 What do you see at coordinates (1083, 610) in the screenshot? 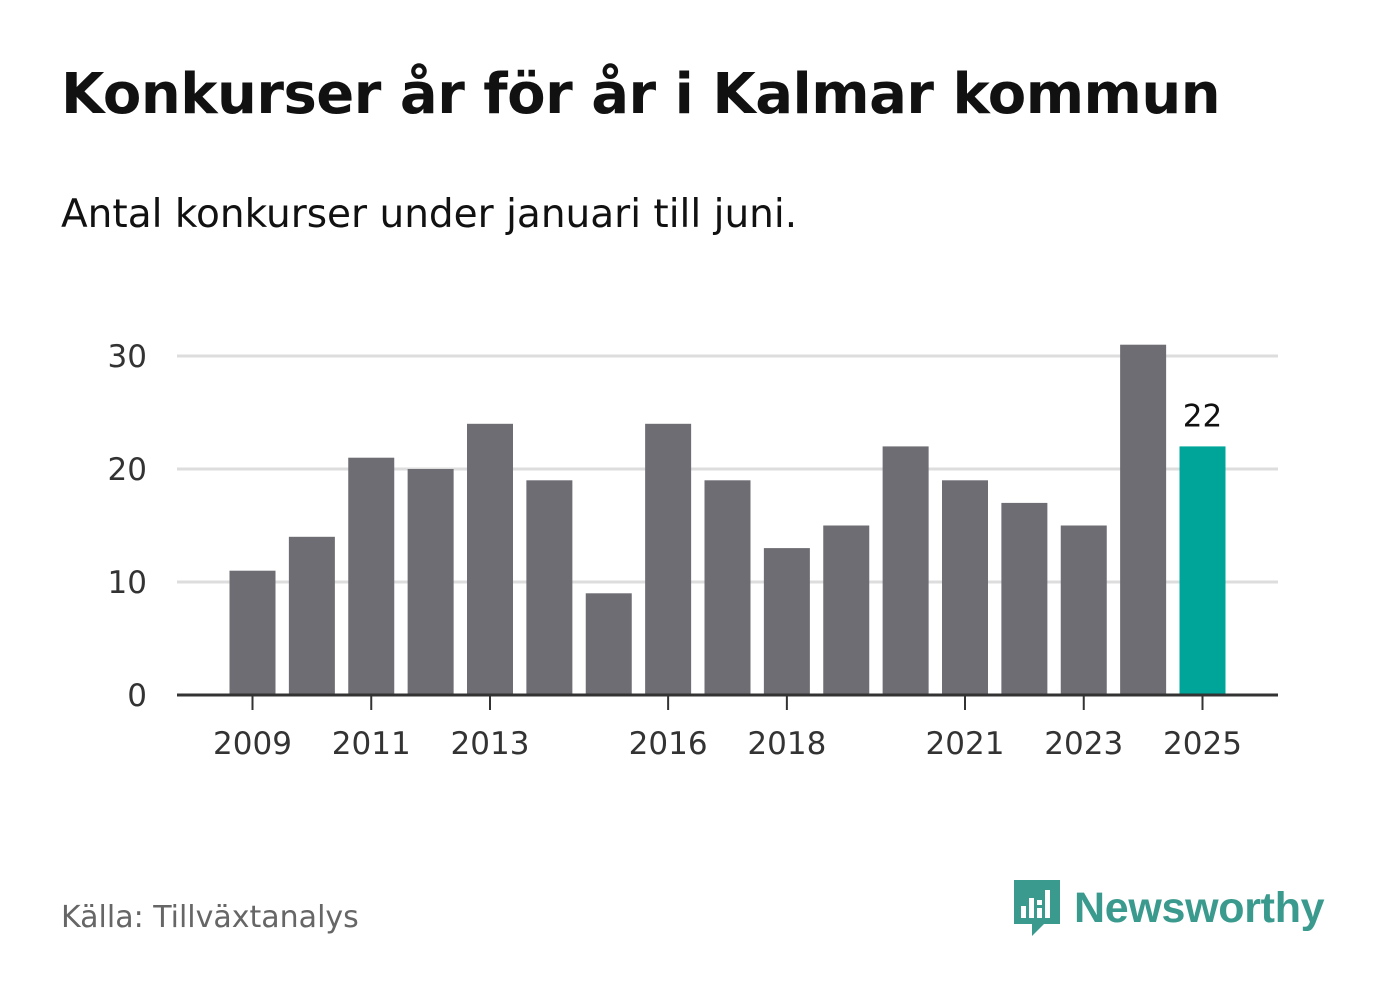
I see `bar-2023` at bounding box center [1083, 610].